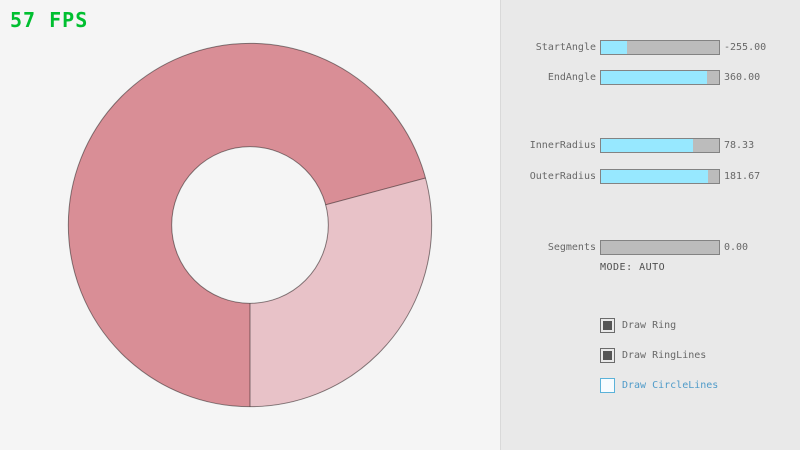 The width and height of the screenshot is (800, 450). What do you see at coordinates (664, 355) in the screenshot?
I see `draw-ringlines-label: Draw RingLines` at bounding box center [664, 355].